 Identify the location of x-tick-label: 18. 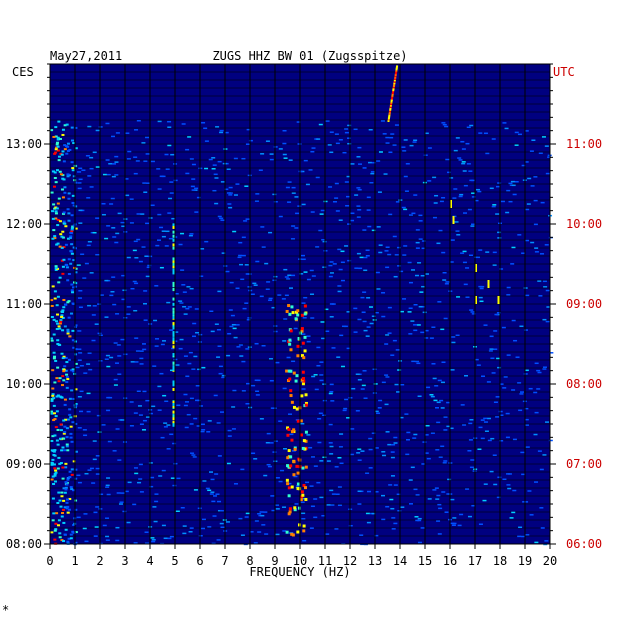
(500, 561).